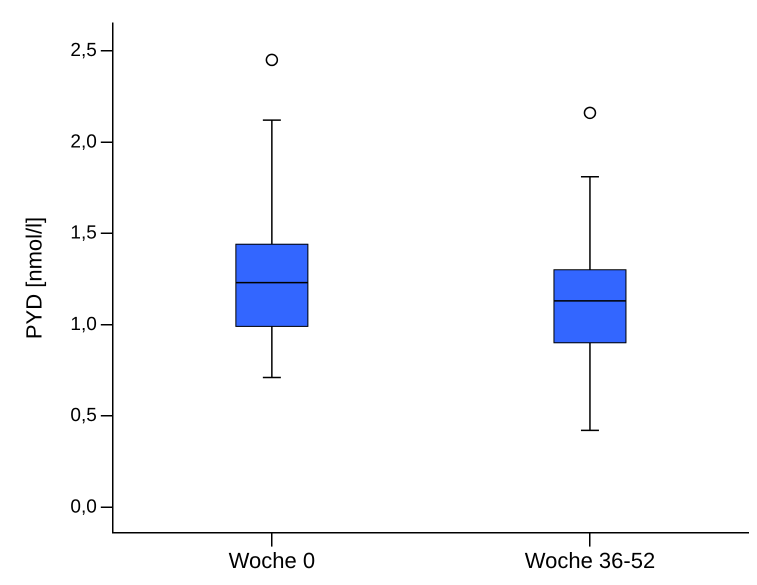  Describe the element at coordinates (83, 415) in the screenshot. I see `y-tick-label: 0,5` at that location.